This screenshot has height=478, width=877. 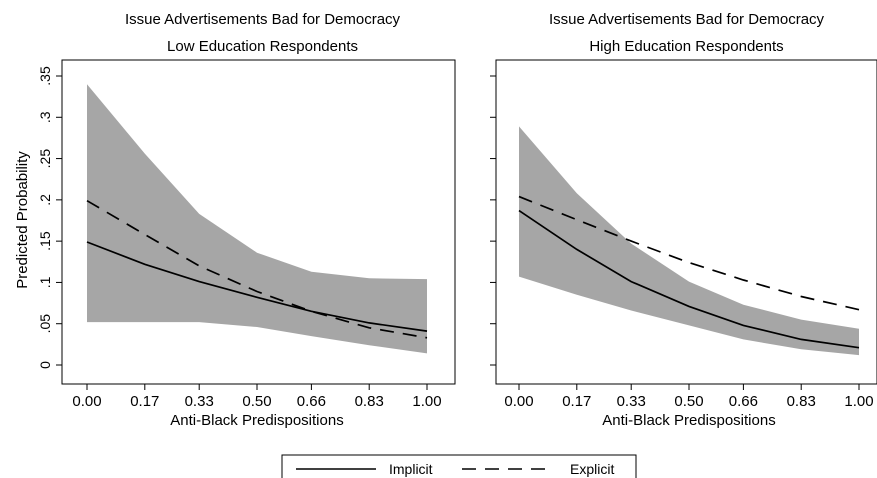 What do you see at coordinates (45, 365) in the screenshot?
I see `y-tick-label: 0` at bounding box center [45, 365].